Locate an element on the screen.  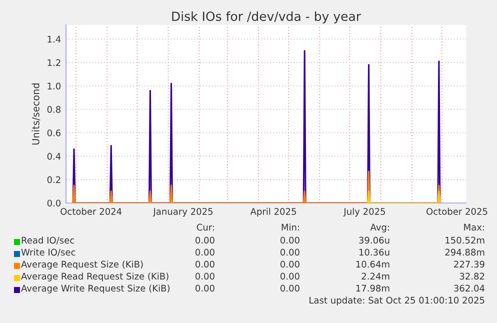
text: 294.88m is located at coordinates (464, 252).